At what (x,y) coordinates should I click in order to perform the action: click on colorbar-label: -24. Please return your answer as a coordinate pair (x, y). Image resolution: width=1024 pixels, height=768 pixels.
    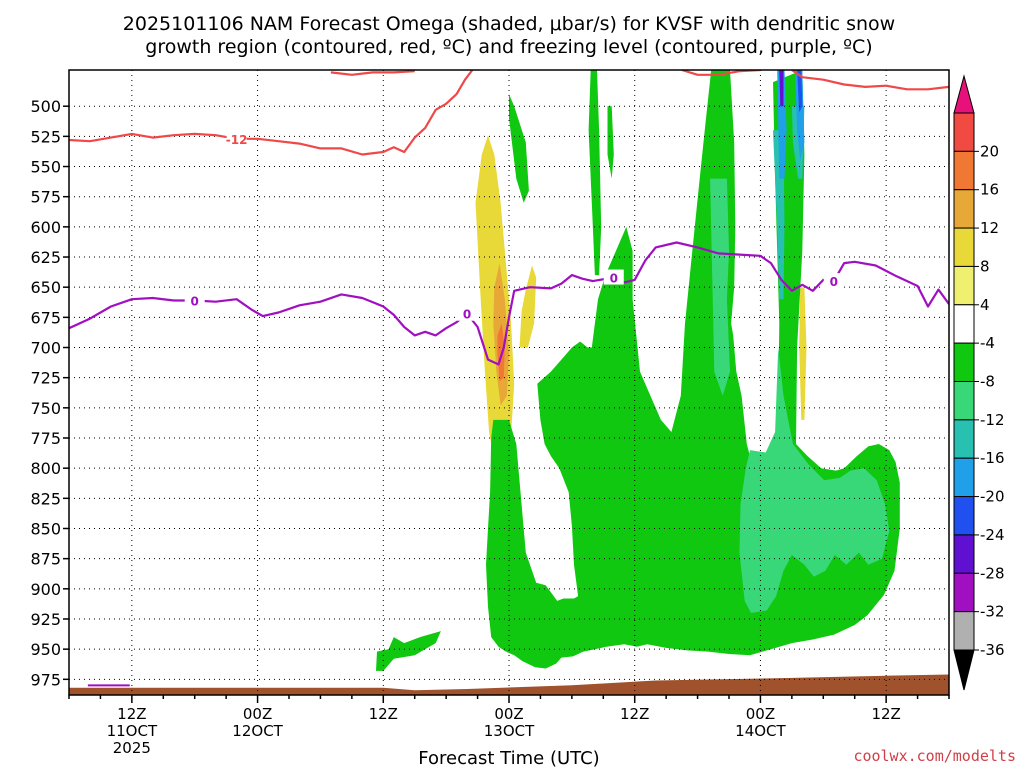
    Looking at the image, I should click on (992, 535).